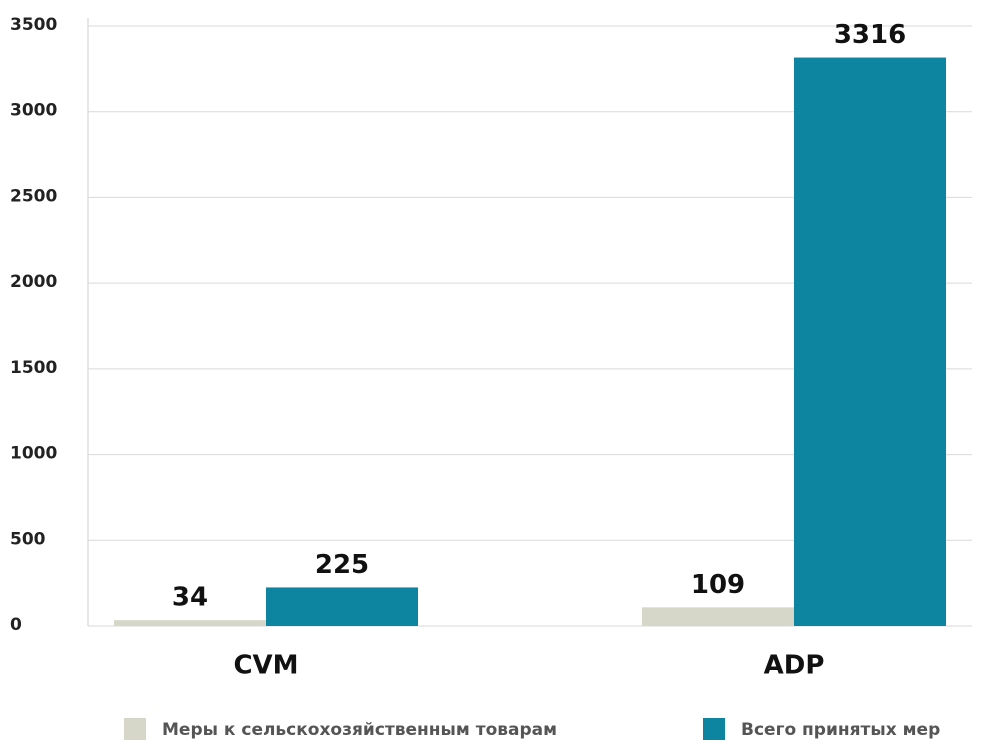 This screenshot has width=990, height=743. Describe the element at coordinates (870, 35) in the screenshot. I see `data-label: 3316` at that location.